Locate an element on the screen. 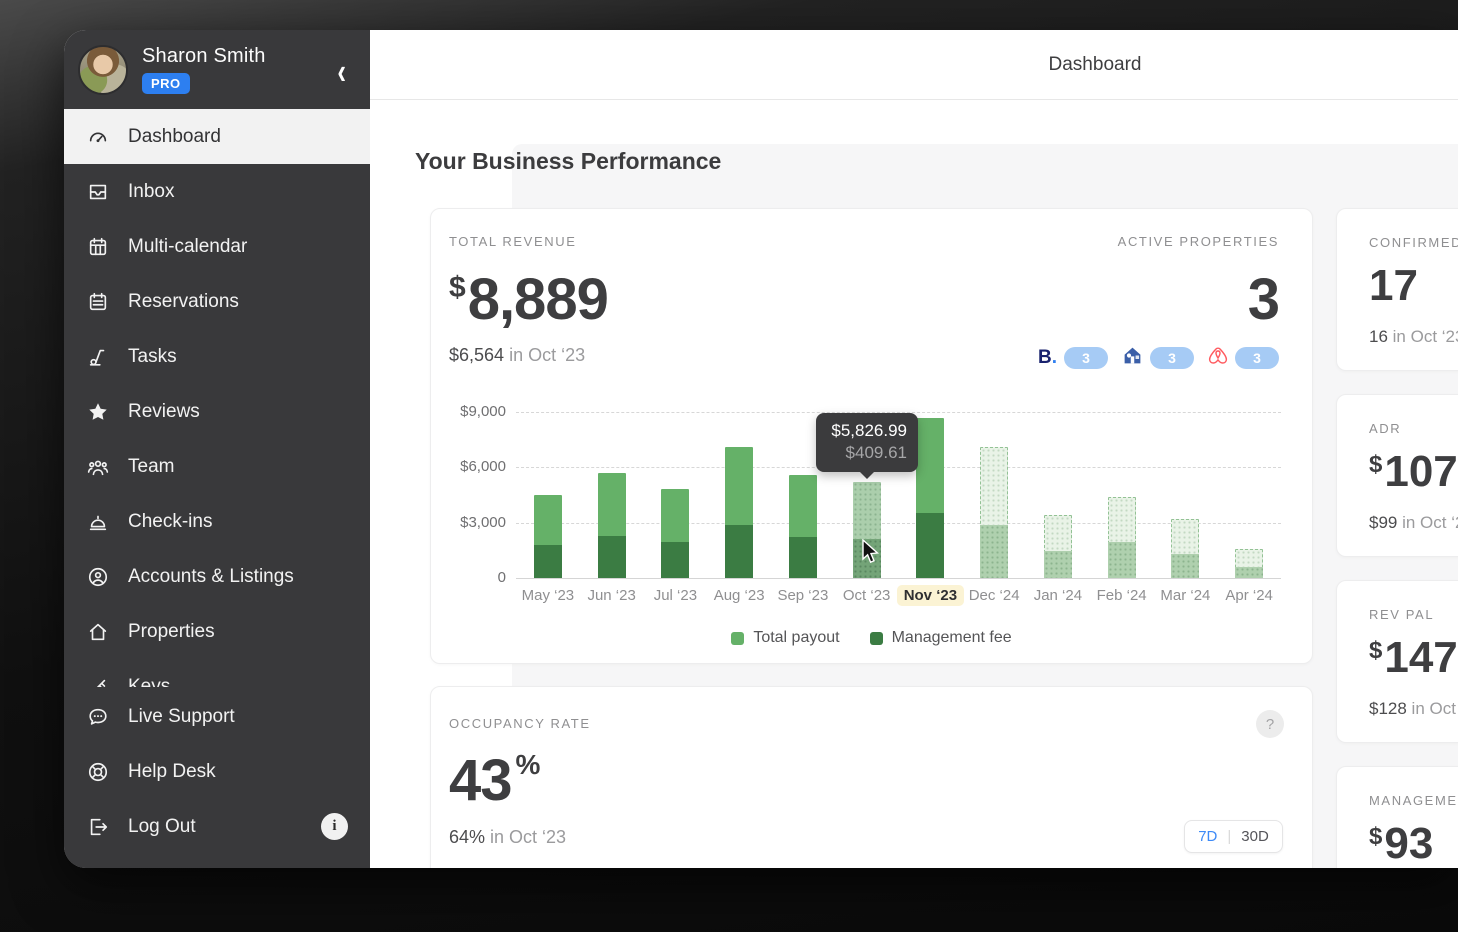  mouse-cursor is located at coordinates (871, 551).